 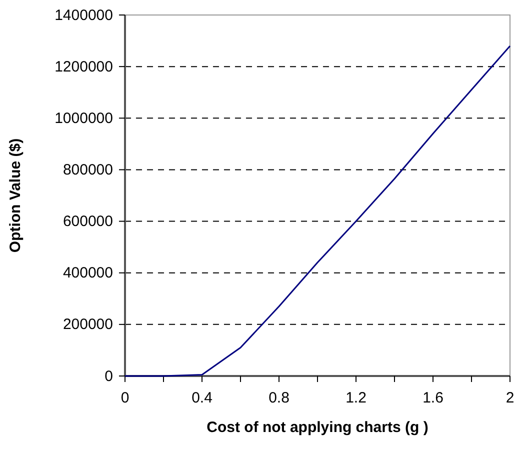 What do you see at coordinates (83, 67) in the screenshot?
I see `y-tick-label: 1200000` at bounding box center [83, 67].